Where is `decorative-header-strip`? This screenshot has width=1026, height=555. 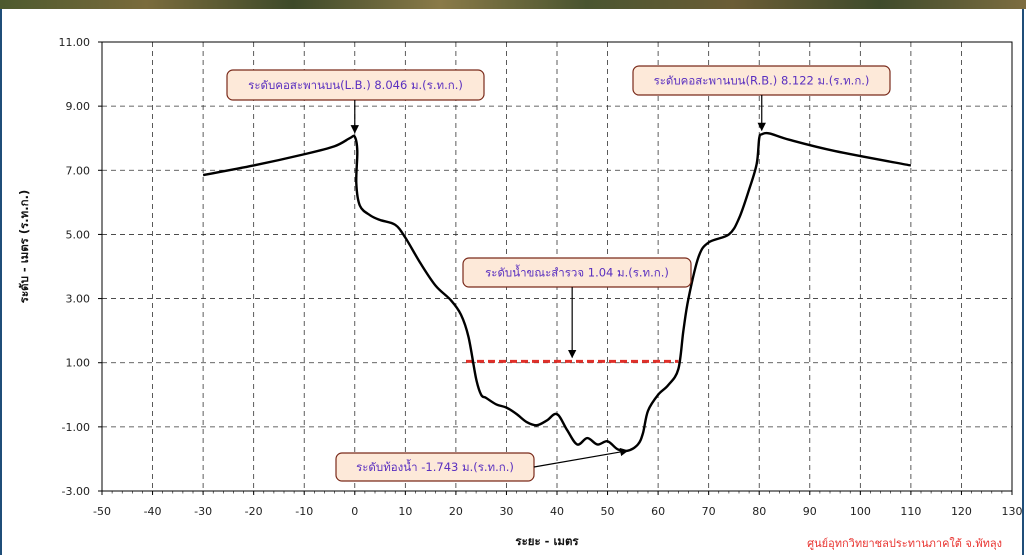
decorative-header-strip is located at coordinates (513, 4).